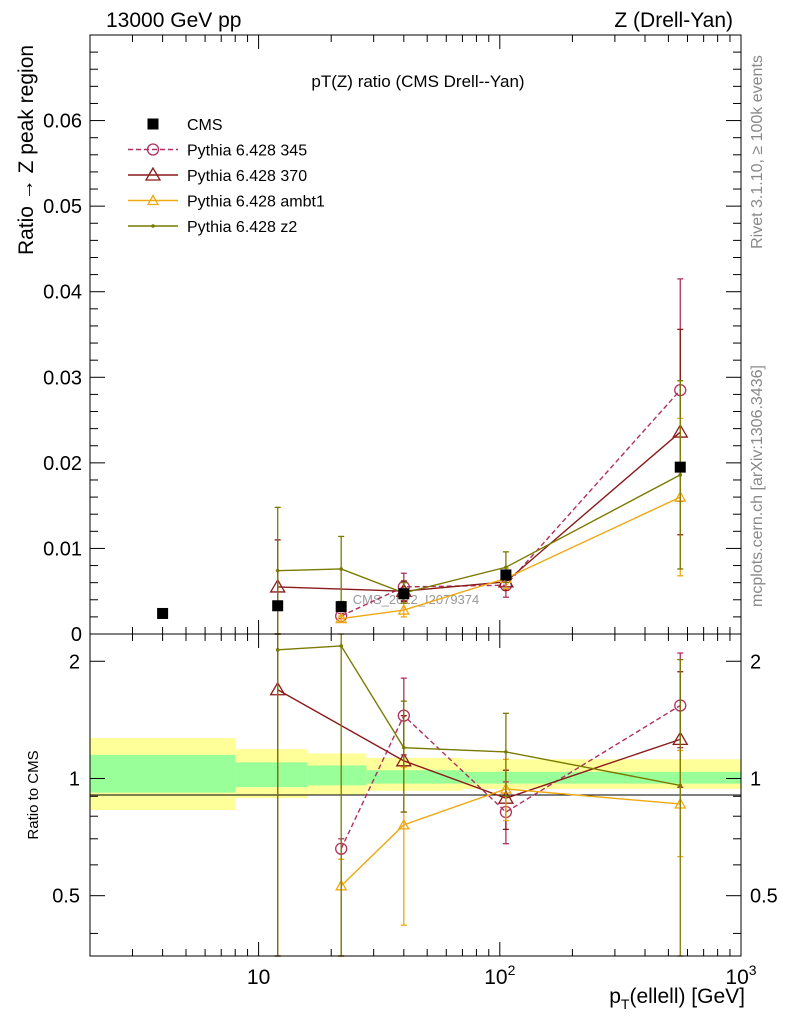  What do you see at coordinates (416, 599) in the screenshot?
I see `watermark: CMS_2012_I2079374` at bounding box center [416, 599].